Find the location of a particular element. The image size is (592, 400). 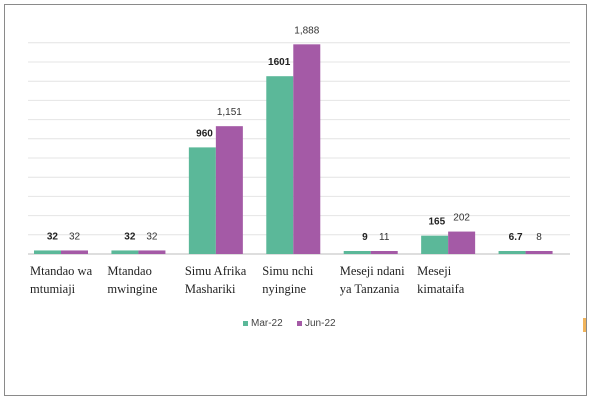

value-label: 9 is located at coordinates (365, 237).